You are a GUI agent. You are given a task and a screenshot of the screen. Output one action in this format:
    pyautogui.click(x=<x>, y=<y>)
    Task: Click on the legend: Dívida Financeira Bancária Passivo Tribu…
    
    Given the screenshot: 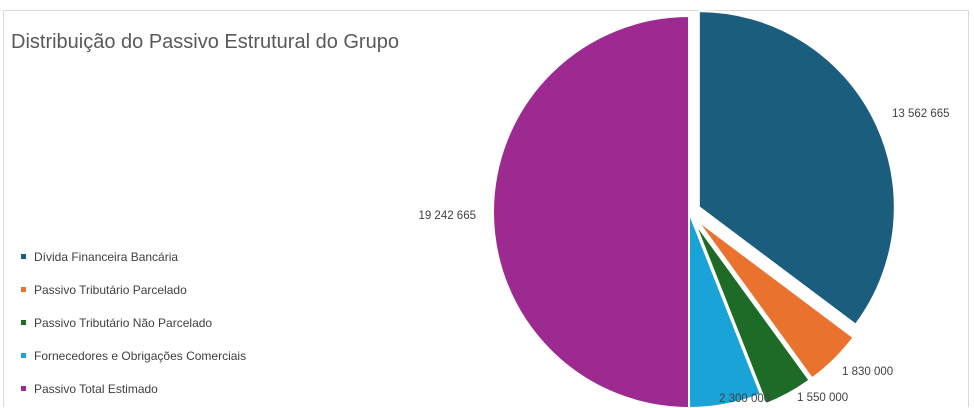 What is the action you would take?
    pyautogui.click(x=133, y=322)
    